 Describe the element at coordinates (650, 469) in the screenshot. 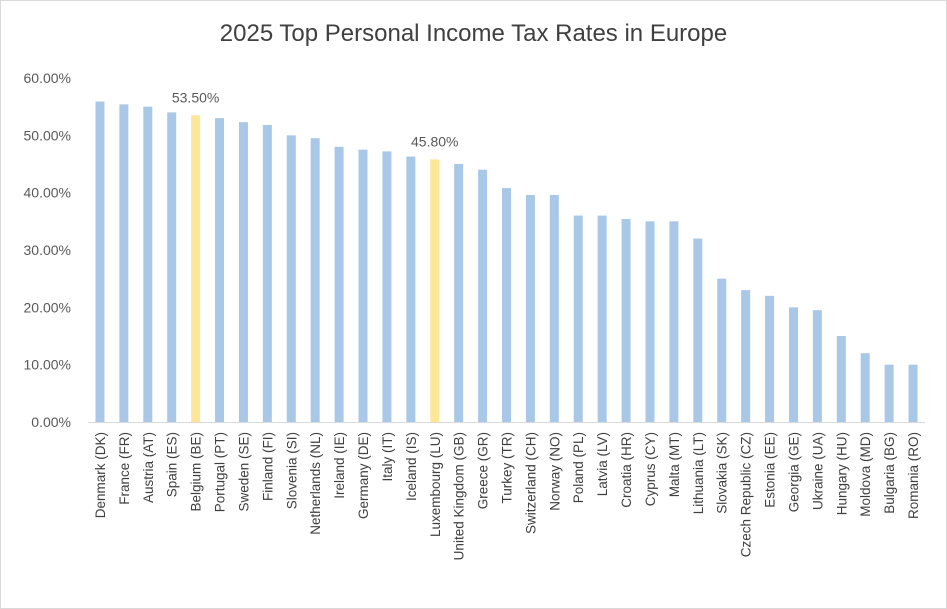

I see `x-tick-label: Cyprus (CY)` at that location.